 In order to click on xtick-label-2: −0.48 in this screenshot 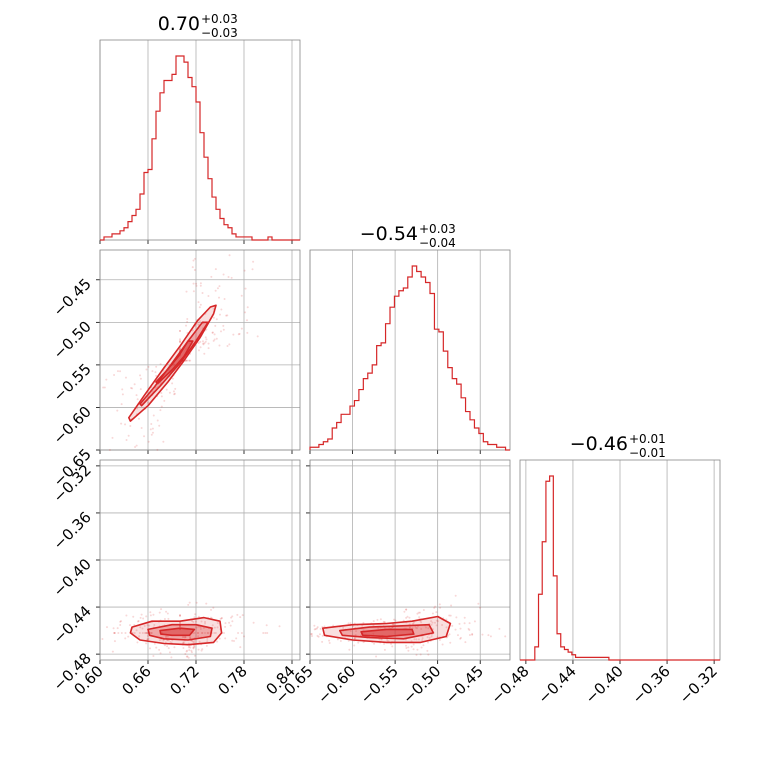, I will do `click(509, 684)`.